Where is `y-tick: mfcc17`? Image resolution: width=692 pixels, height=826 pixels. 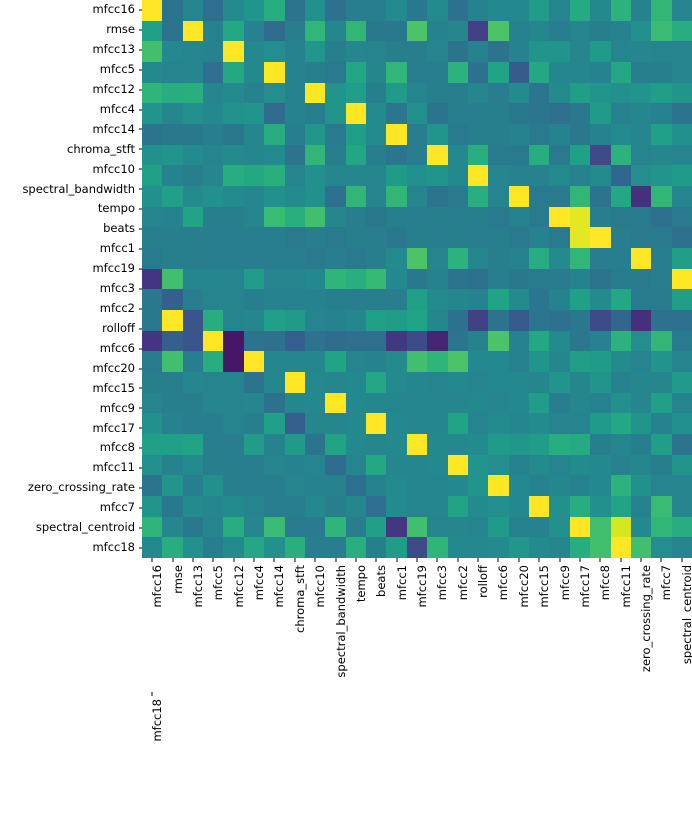
y-tick: mfcc17 is located at coordinates (71, 428).